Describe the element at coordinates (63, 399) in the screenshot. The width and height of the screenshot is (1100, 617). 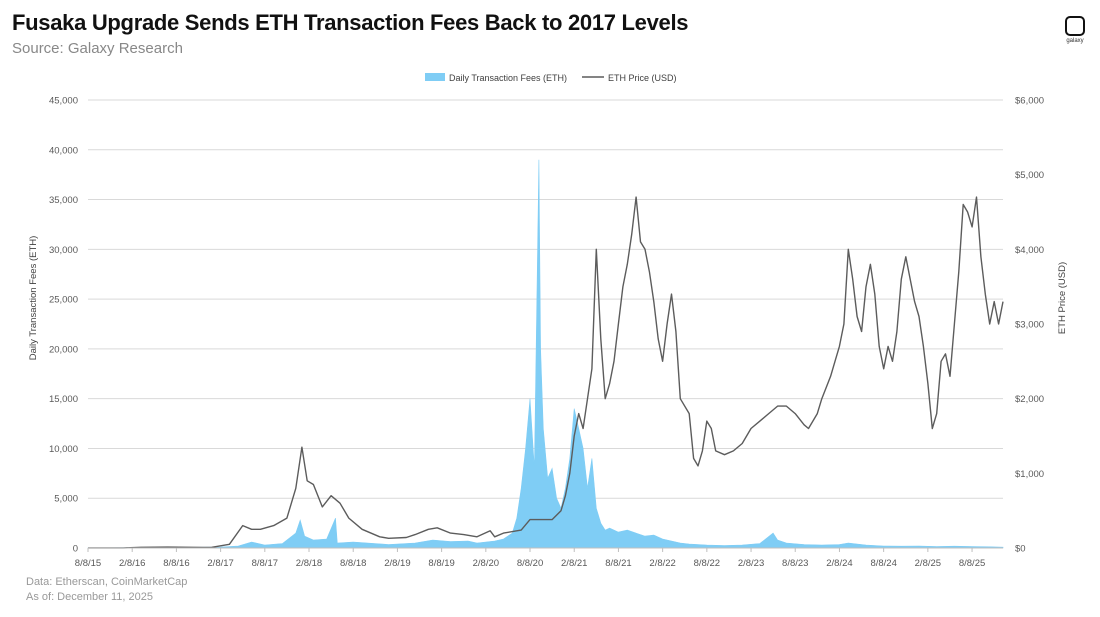
I see `y-tick-label: 15,000` at that location.